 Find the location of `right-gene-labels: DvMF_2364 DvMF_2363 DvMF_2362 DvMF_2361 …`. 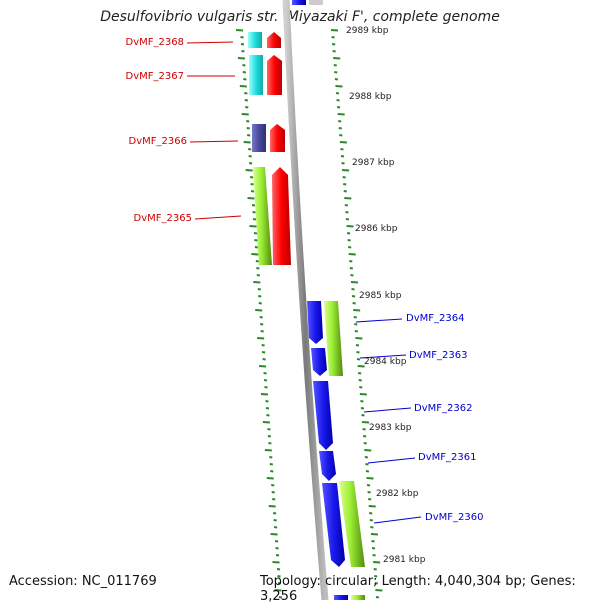

right-gene-labels: DvMF_2364 DvMF_2363 DvMF_2362 DvMF_2361 … is located at coordinates (419, 418).